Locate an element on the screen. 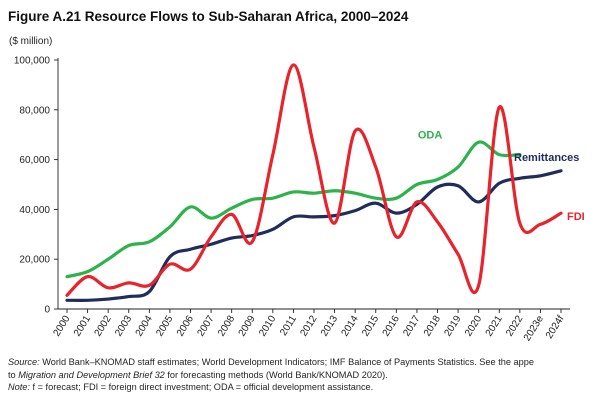 The image size is (609, 404). x-tick-label: 2011 is located at coordinates (288, 325).